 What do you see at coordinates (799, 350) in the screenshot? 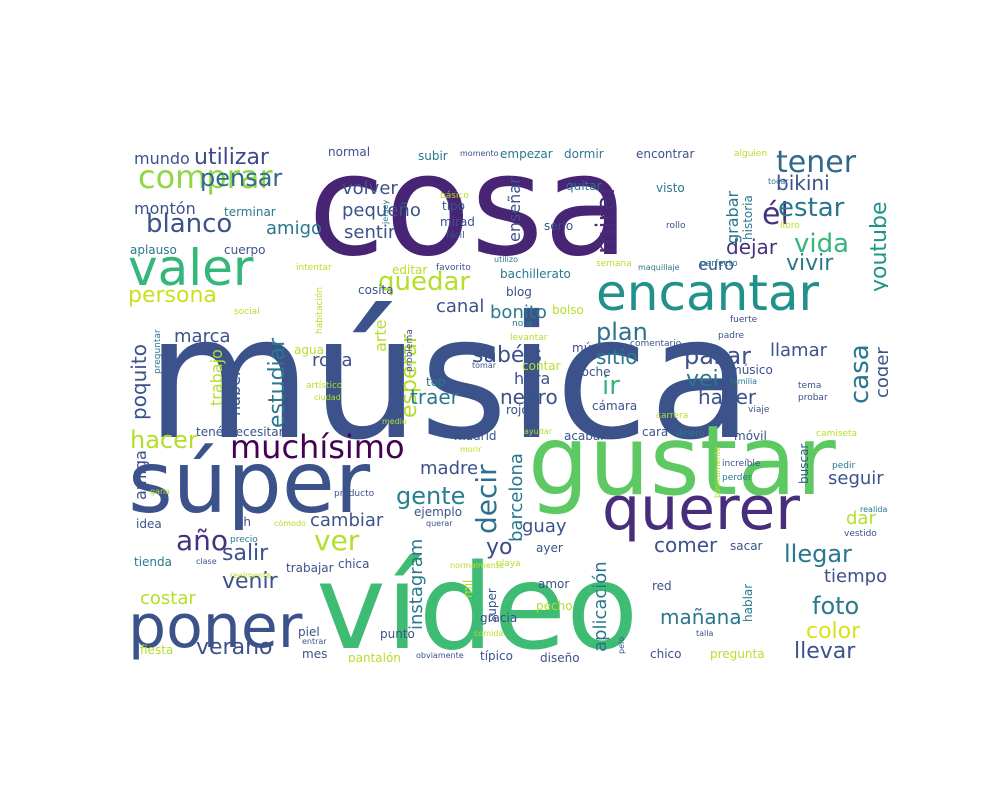
I see `cloud-word: llamar` at bounding box center [799, 350].